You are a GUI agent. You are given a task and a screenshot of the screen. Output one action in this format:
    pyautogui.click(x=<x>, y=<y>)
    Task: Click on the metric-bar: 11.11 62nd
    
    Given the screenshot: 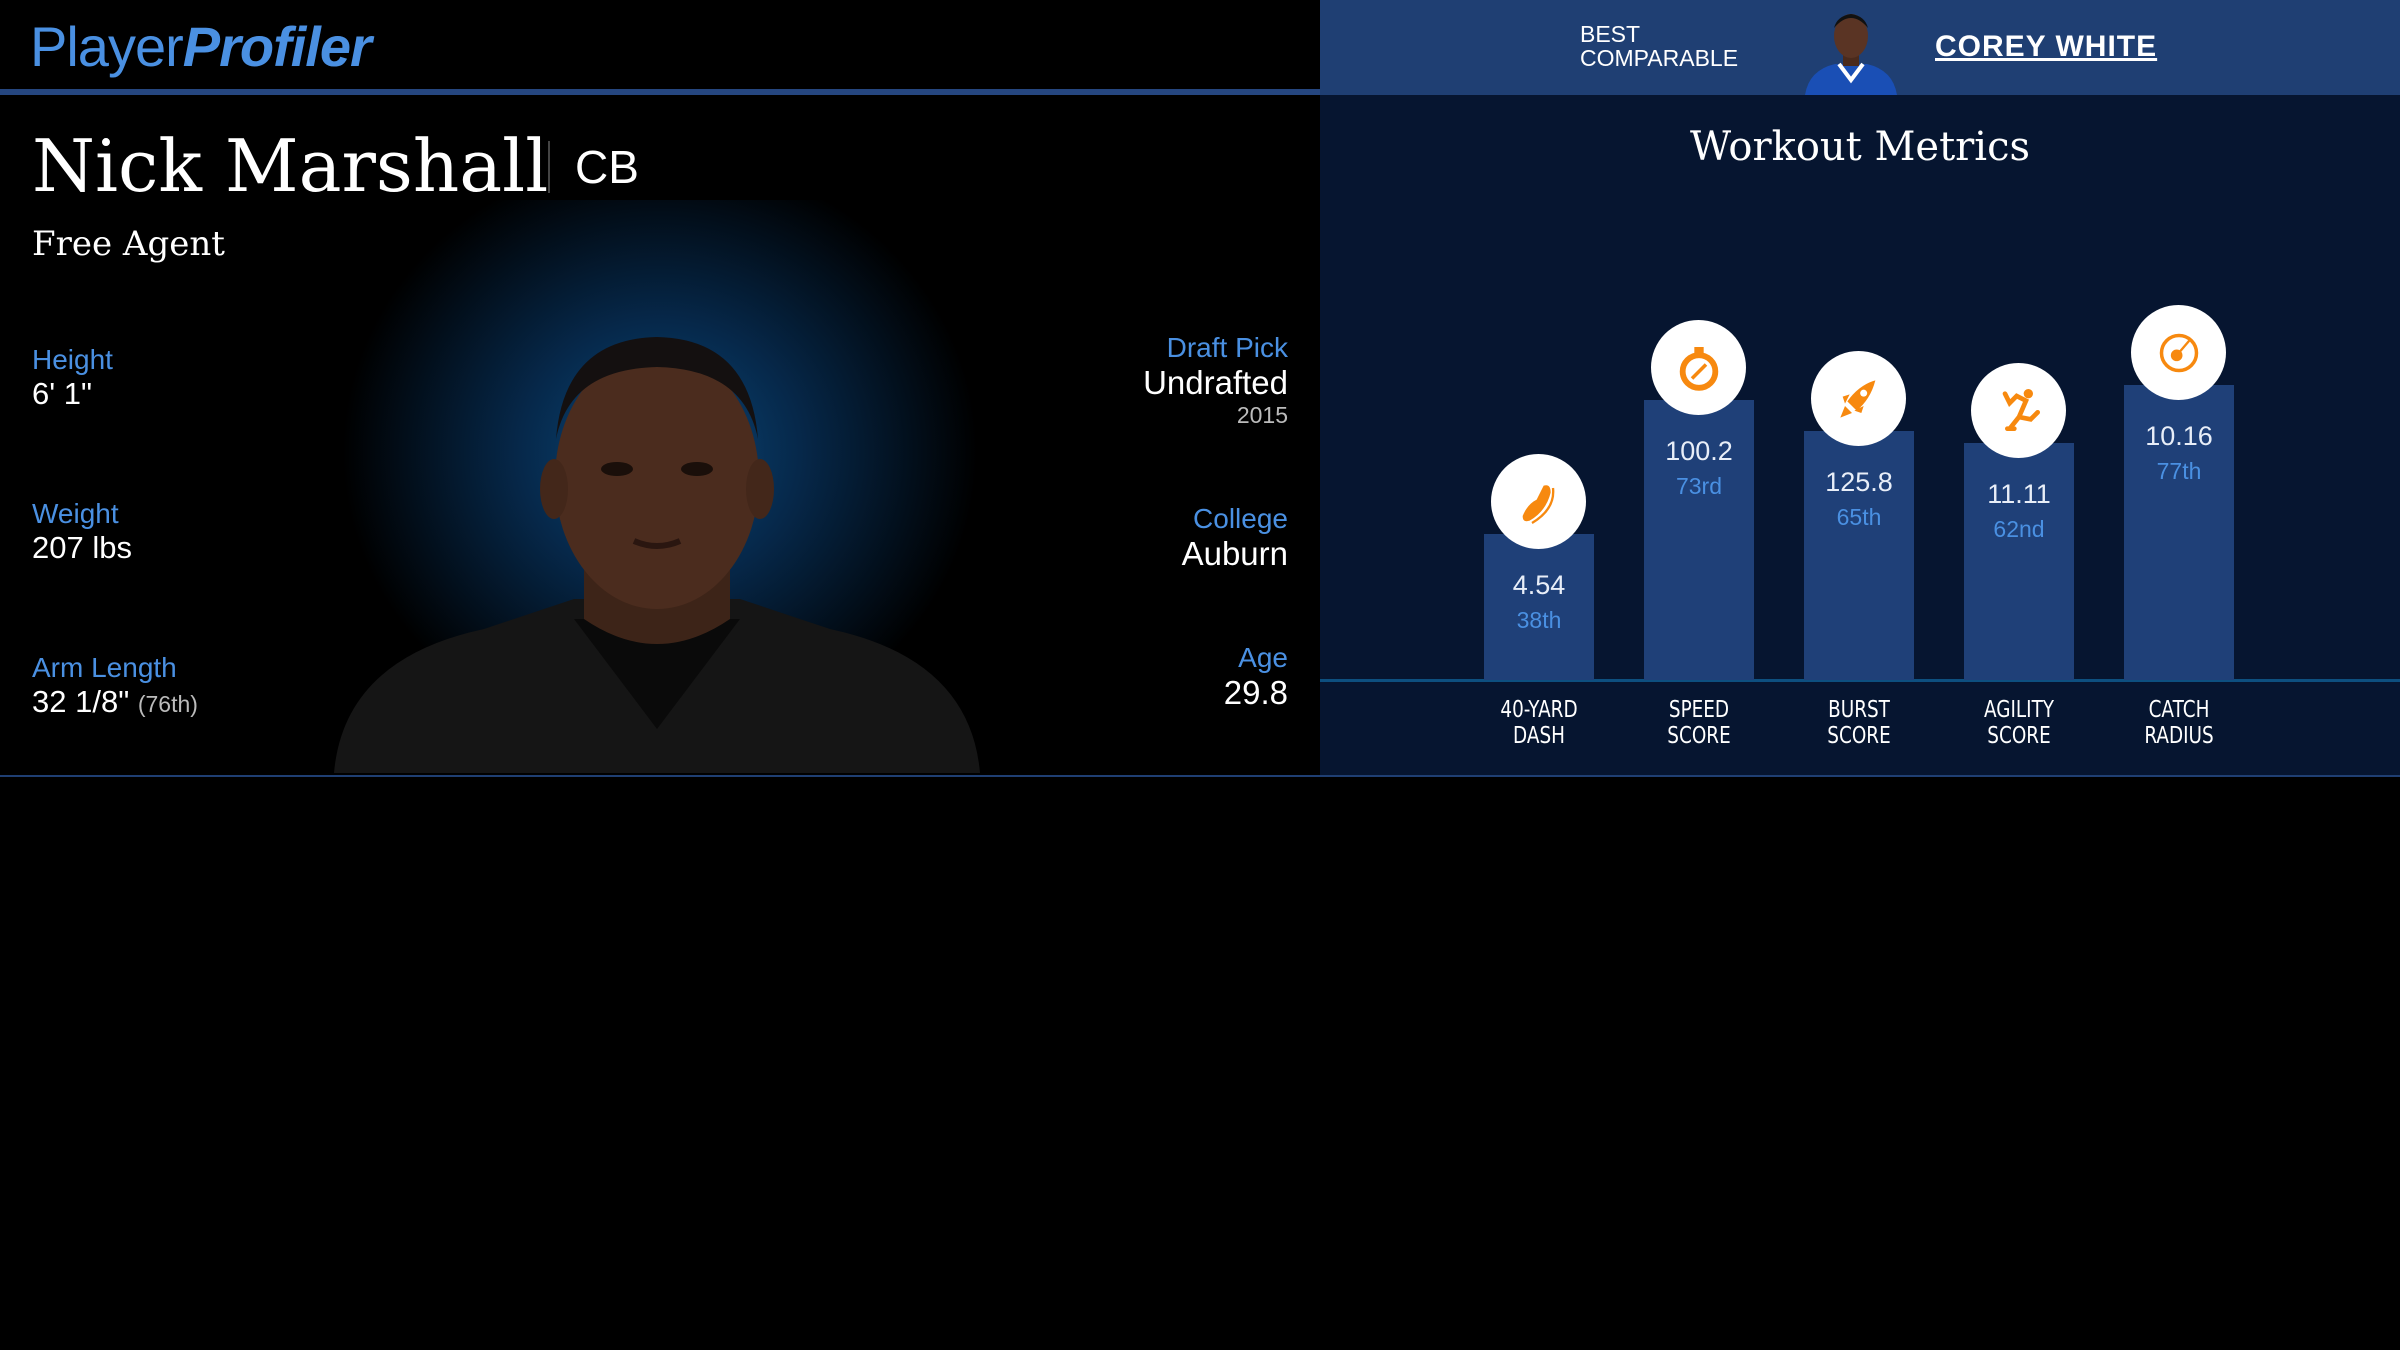 What is the action you would take?
    pyautogui.click(x=2019, y=561)
    